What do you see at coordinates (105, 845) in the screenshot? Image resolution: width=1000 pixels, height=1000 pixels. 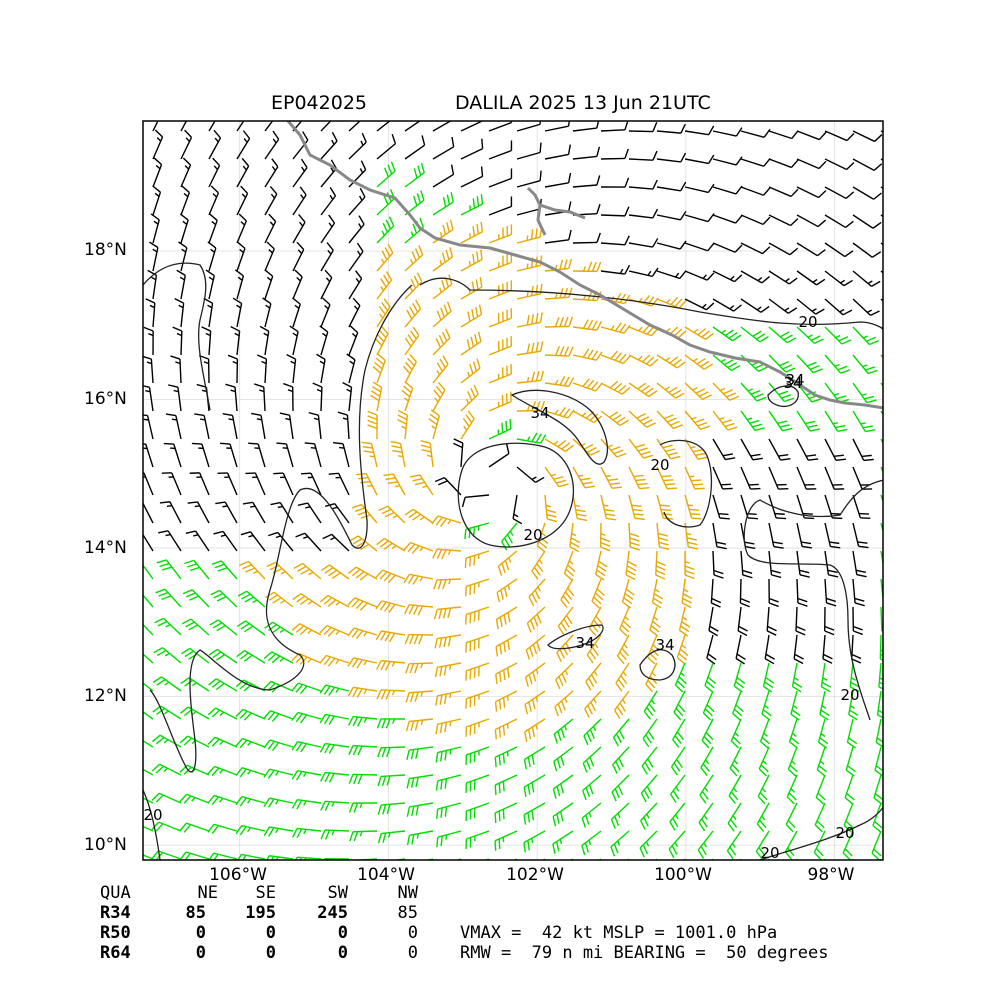 I see `y-tick-10: 10°N` at bounding box center [105, 845].